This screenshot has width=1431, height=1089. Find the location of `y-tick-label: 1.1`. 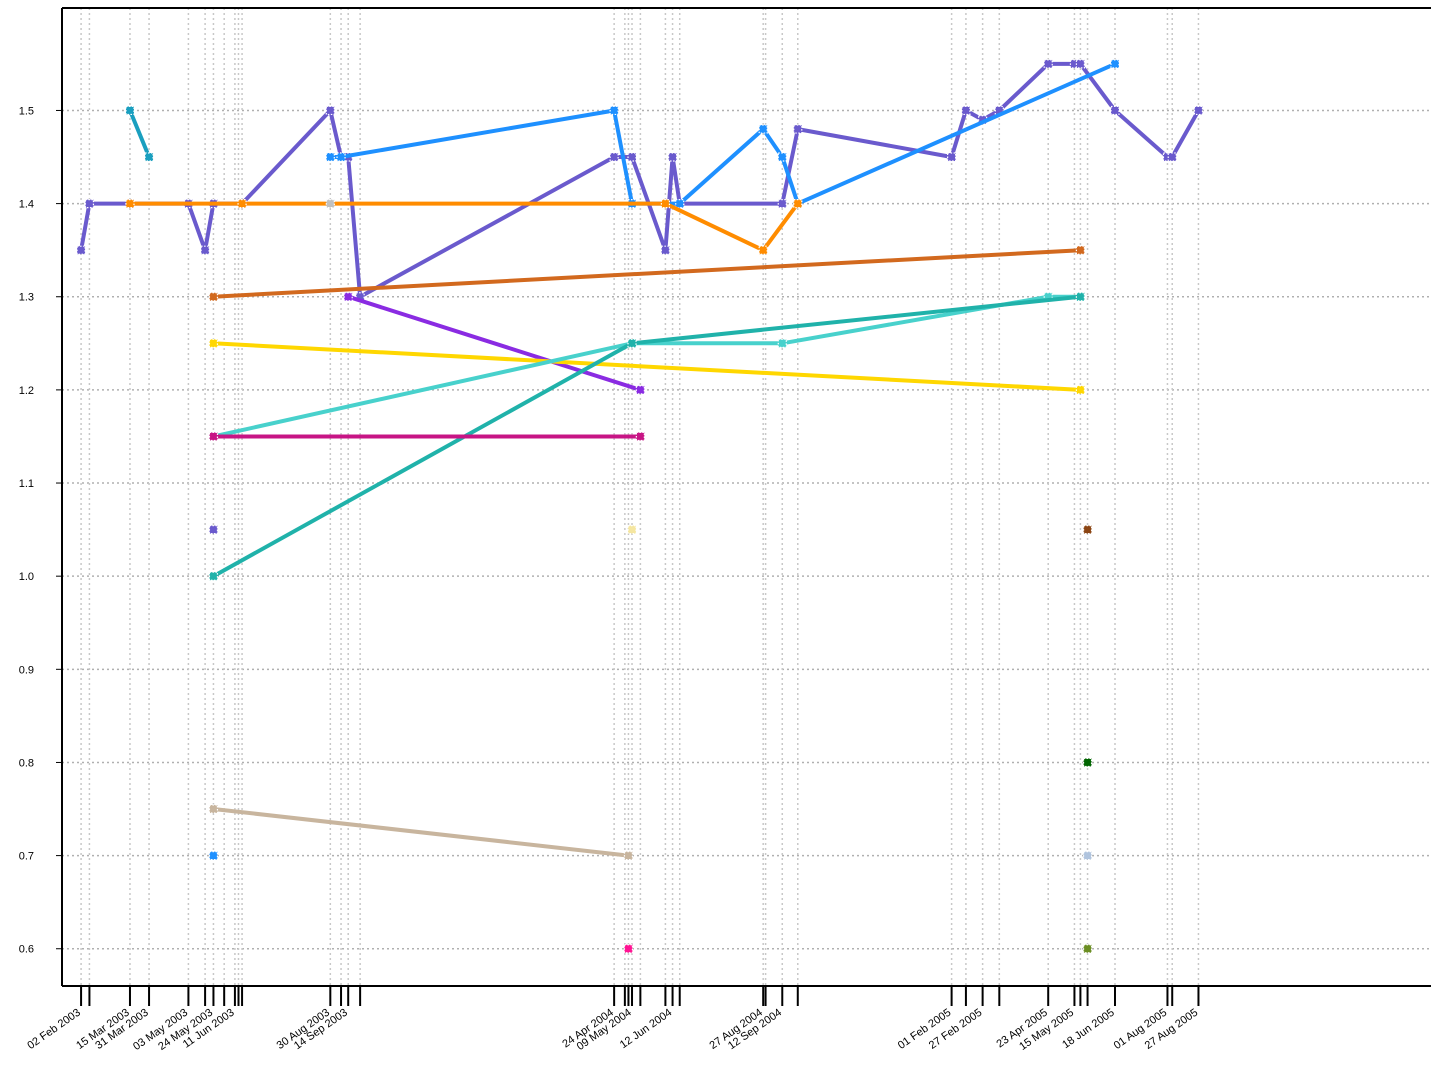

y-tick-label: 1.1 is located at coordinates (26, 484).